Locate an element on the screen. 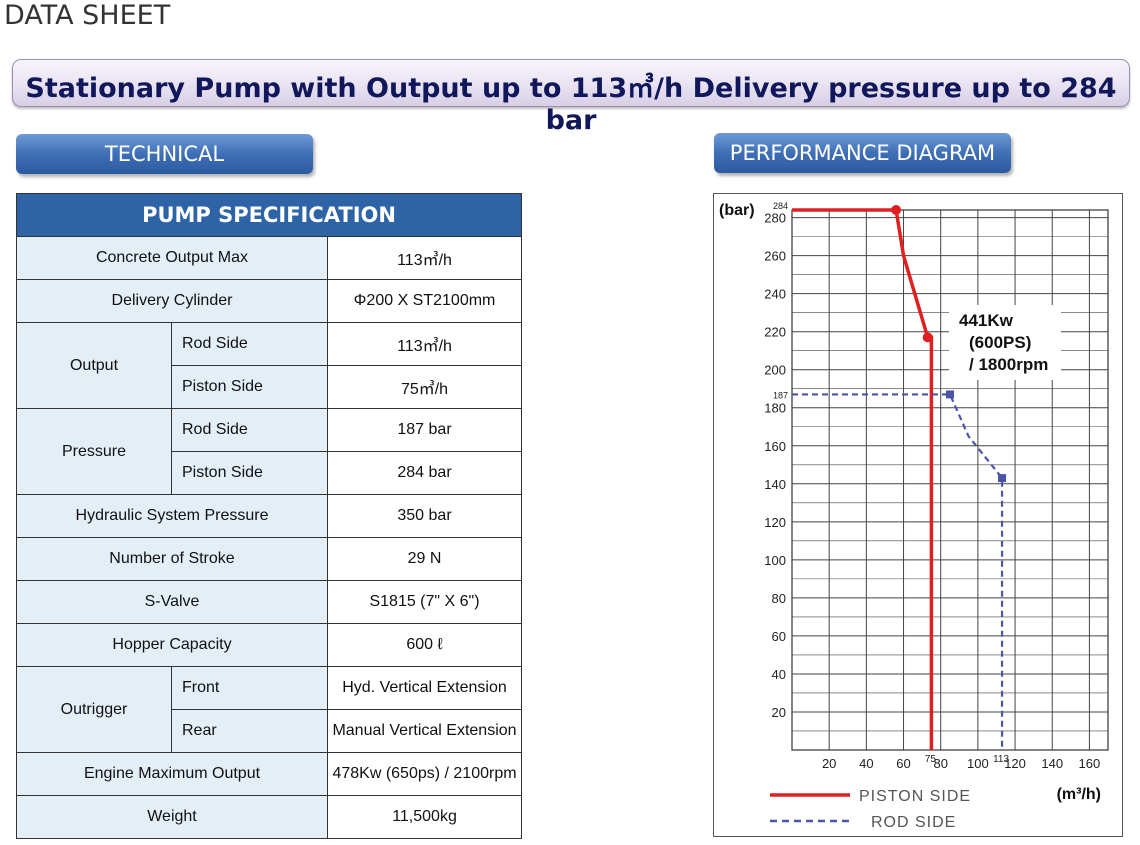 The image size is (1140, 845). row-value: 600 ℓ is located at coordinates (424, 645).